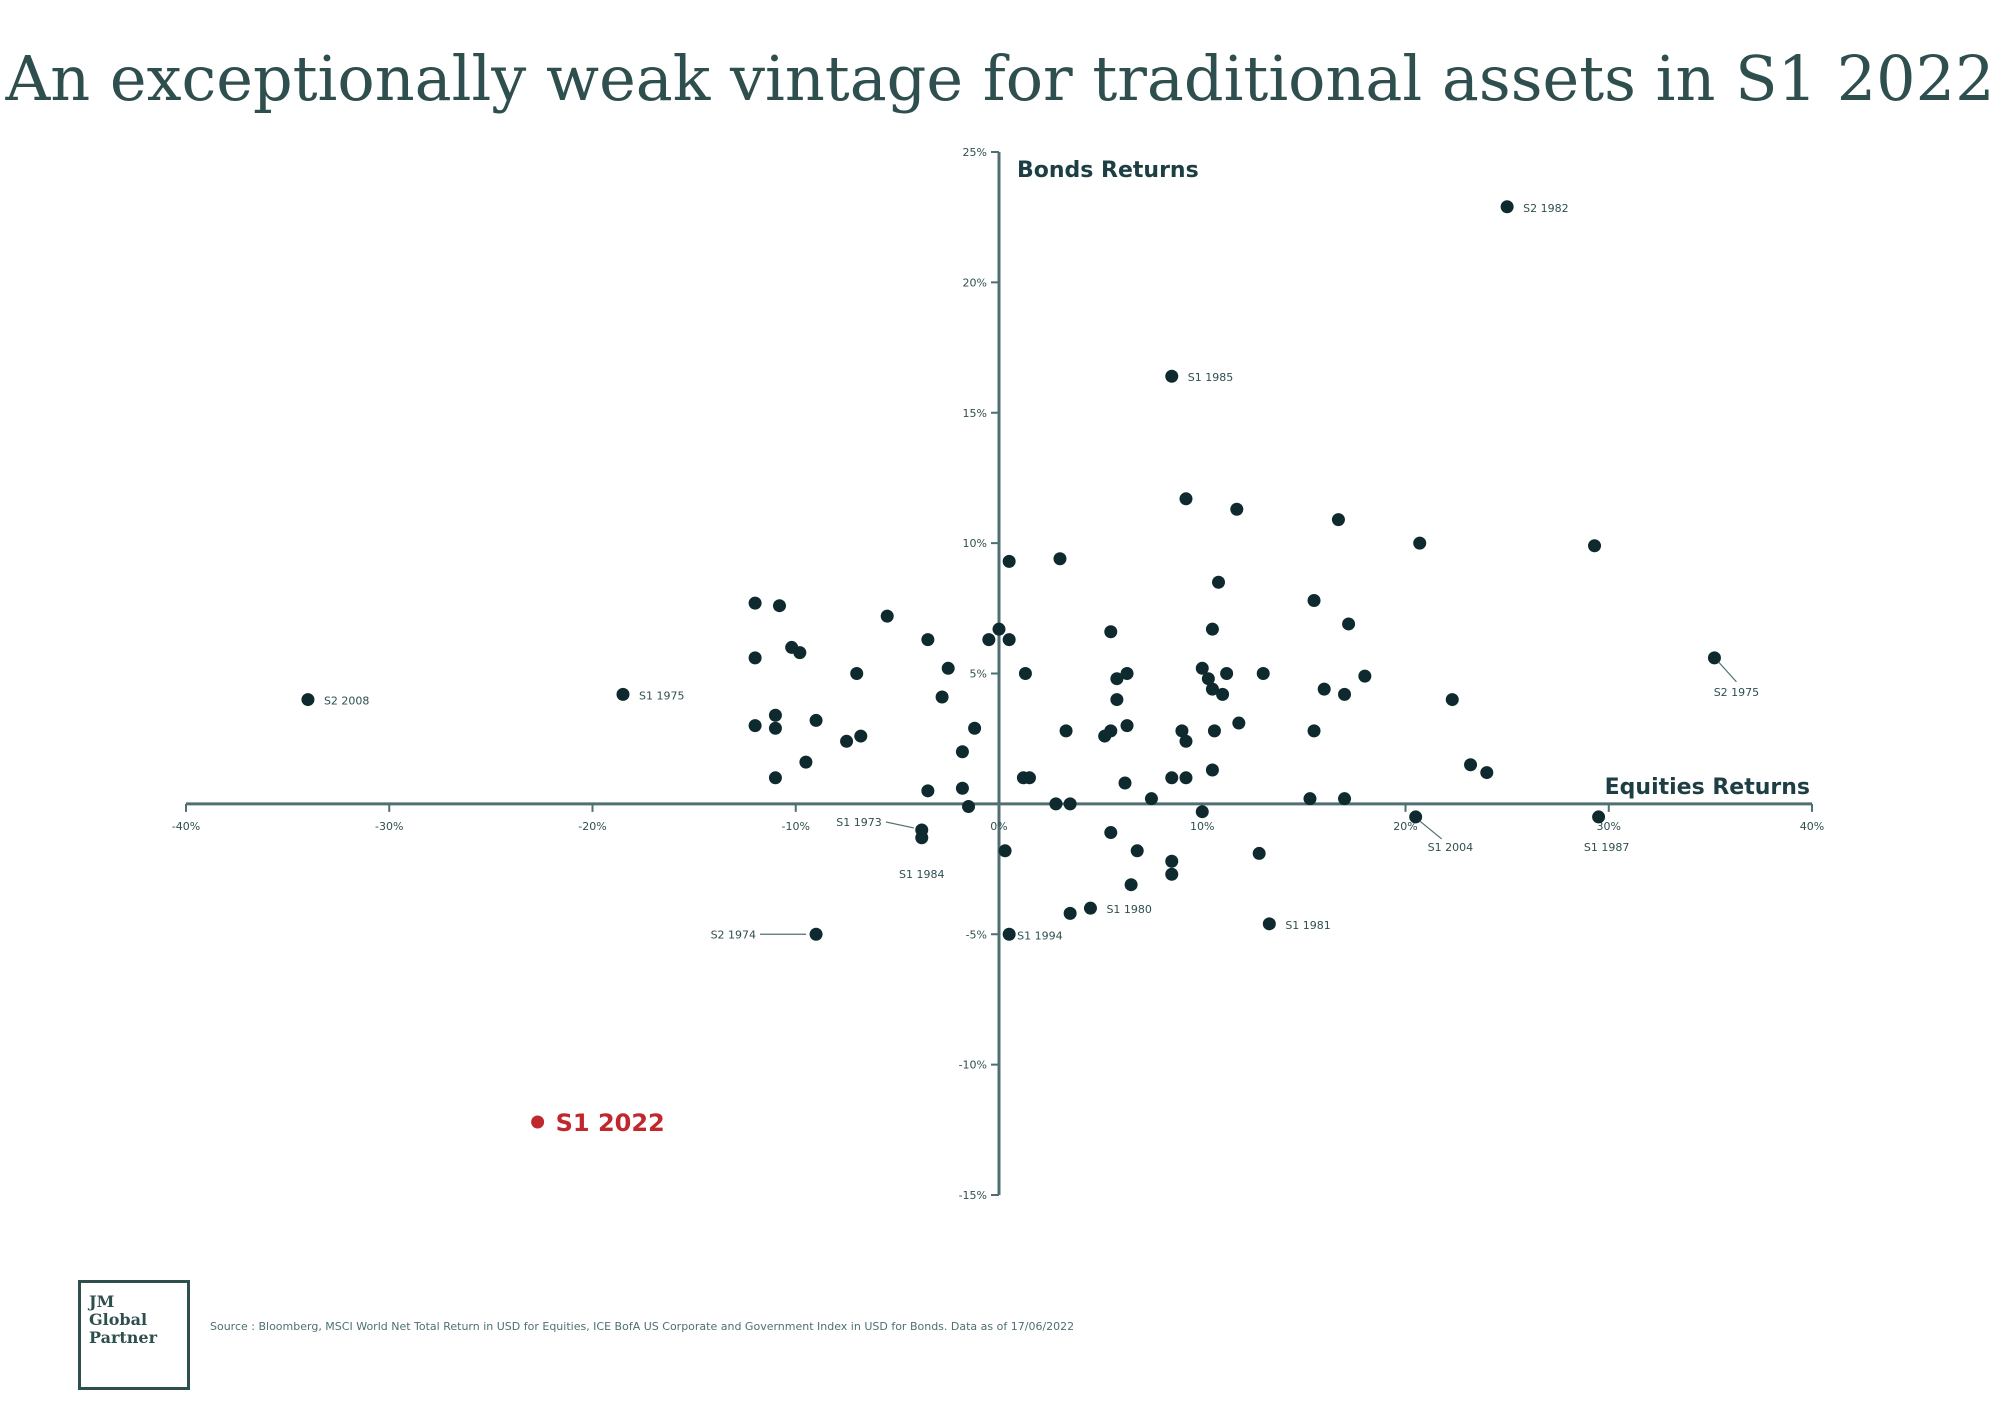 The width and height of the screenshot is (2000, 1414). What do you see at coordinates (1202, 826) in the screenshot?
I see `x-tick-label: 10%` at bounding box center [1202, 826].